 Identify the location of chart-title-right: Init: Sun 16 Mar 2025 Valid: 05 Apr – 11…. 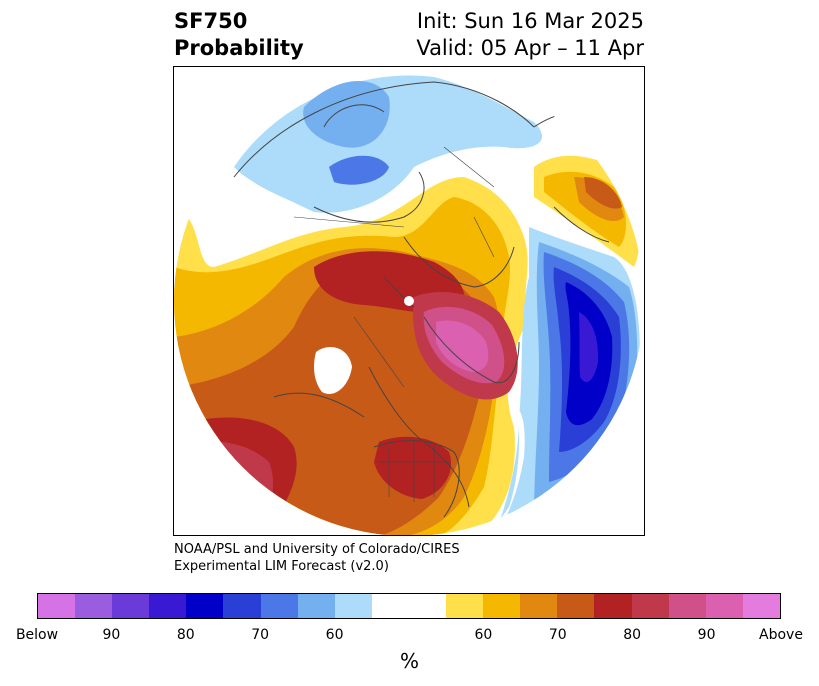
(530, 35).